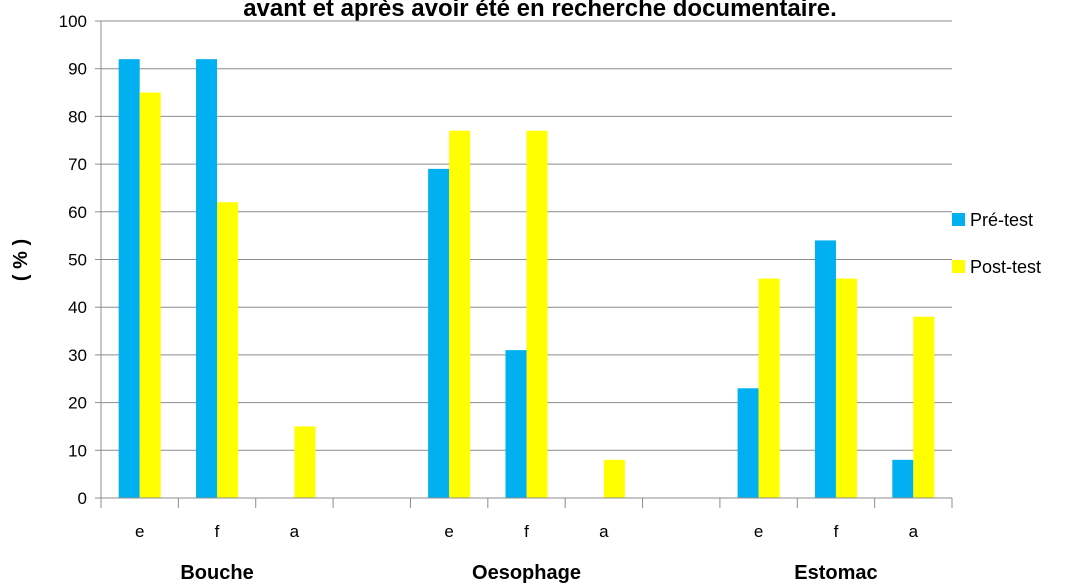 This screenshot has height=587, width=1073. Describe the element at coordinates (217, 531) in the screenshot. I see `x-tick-label-1: f` at that location.